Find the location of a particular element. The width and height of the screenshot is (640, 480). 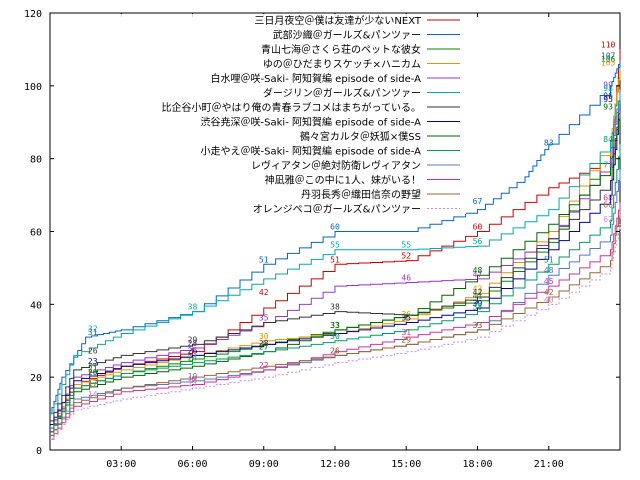

x-tick-label: 15:00 is located at coordinates (406, 464).